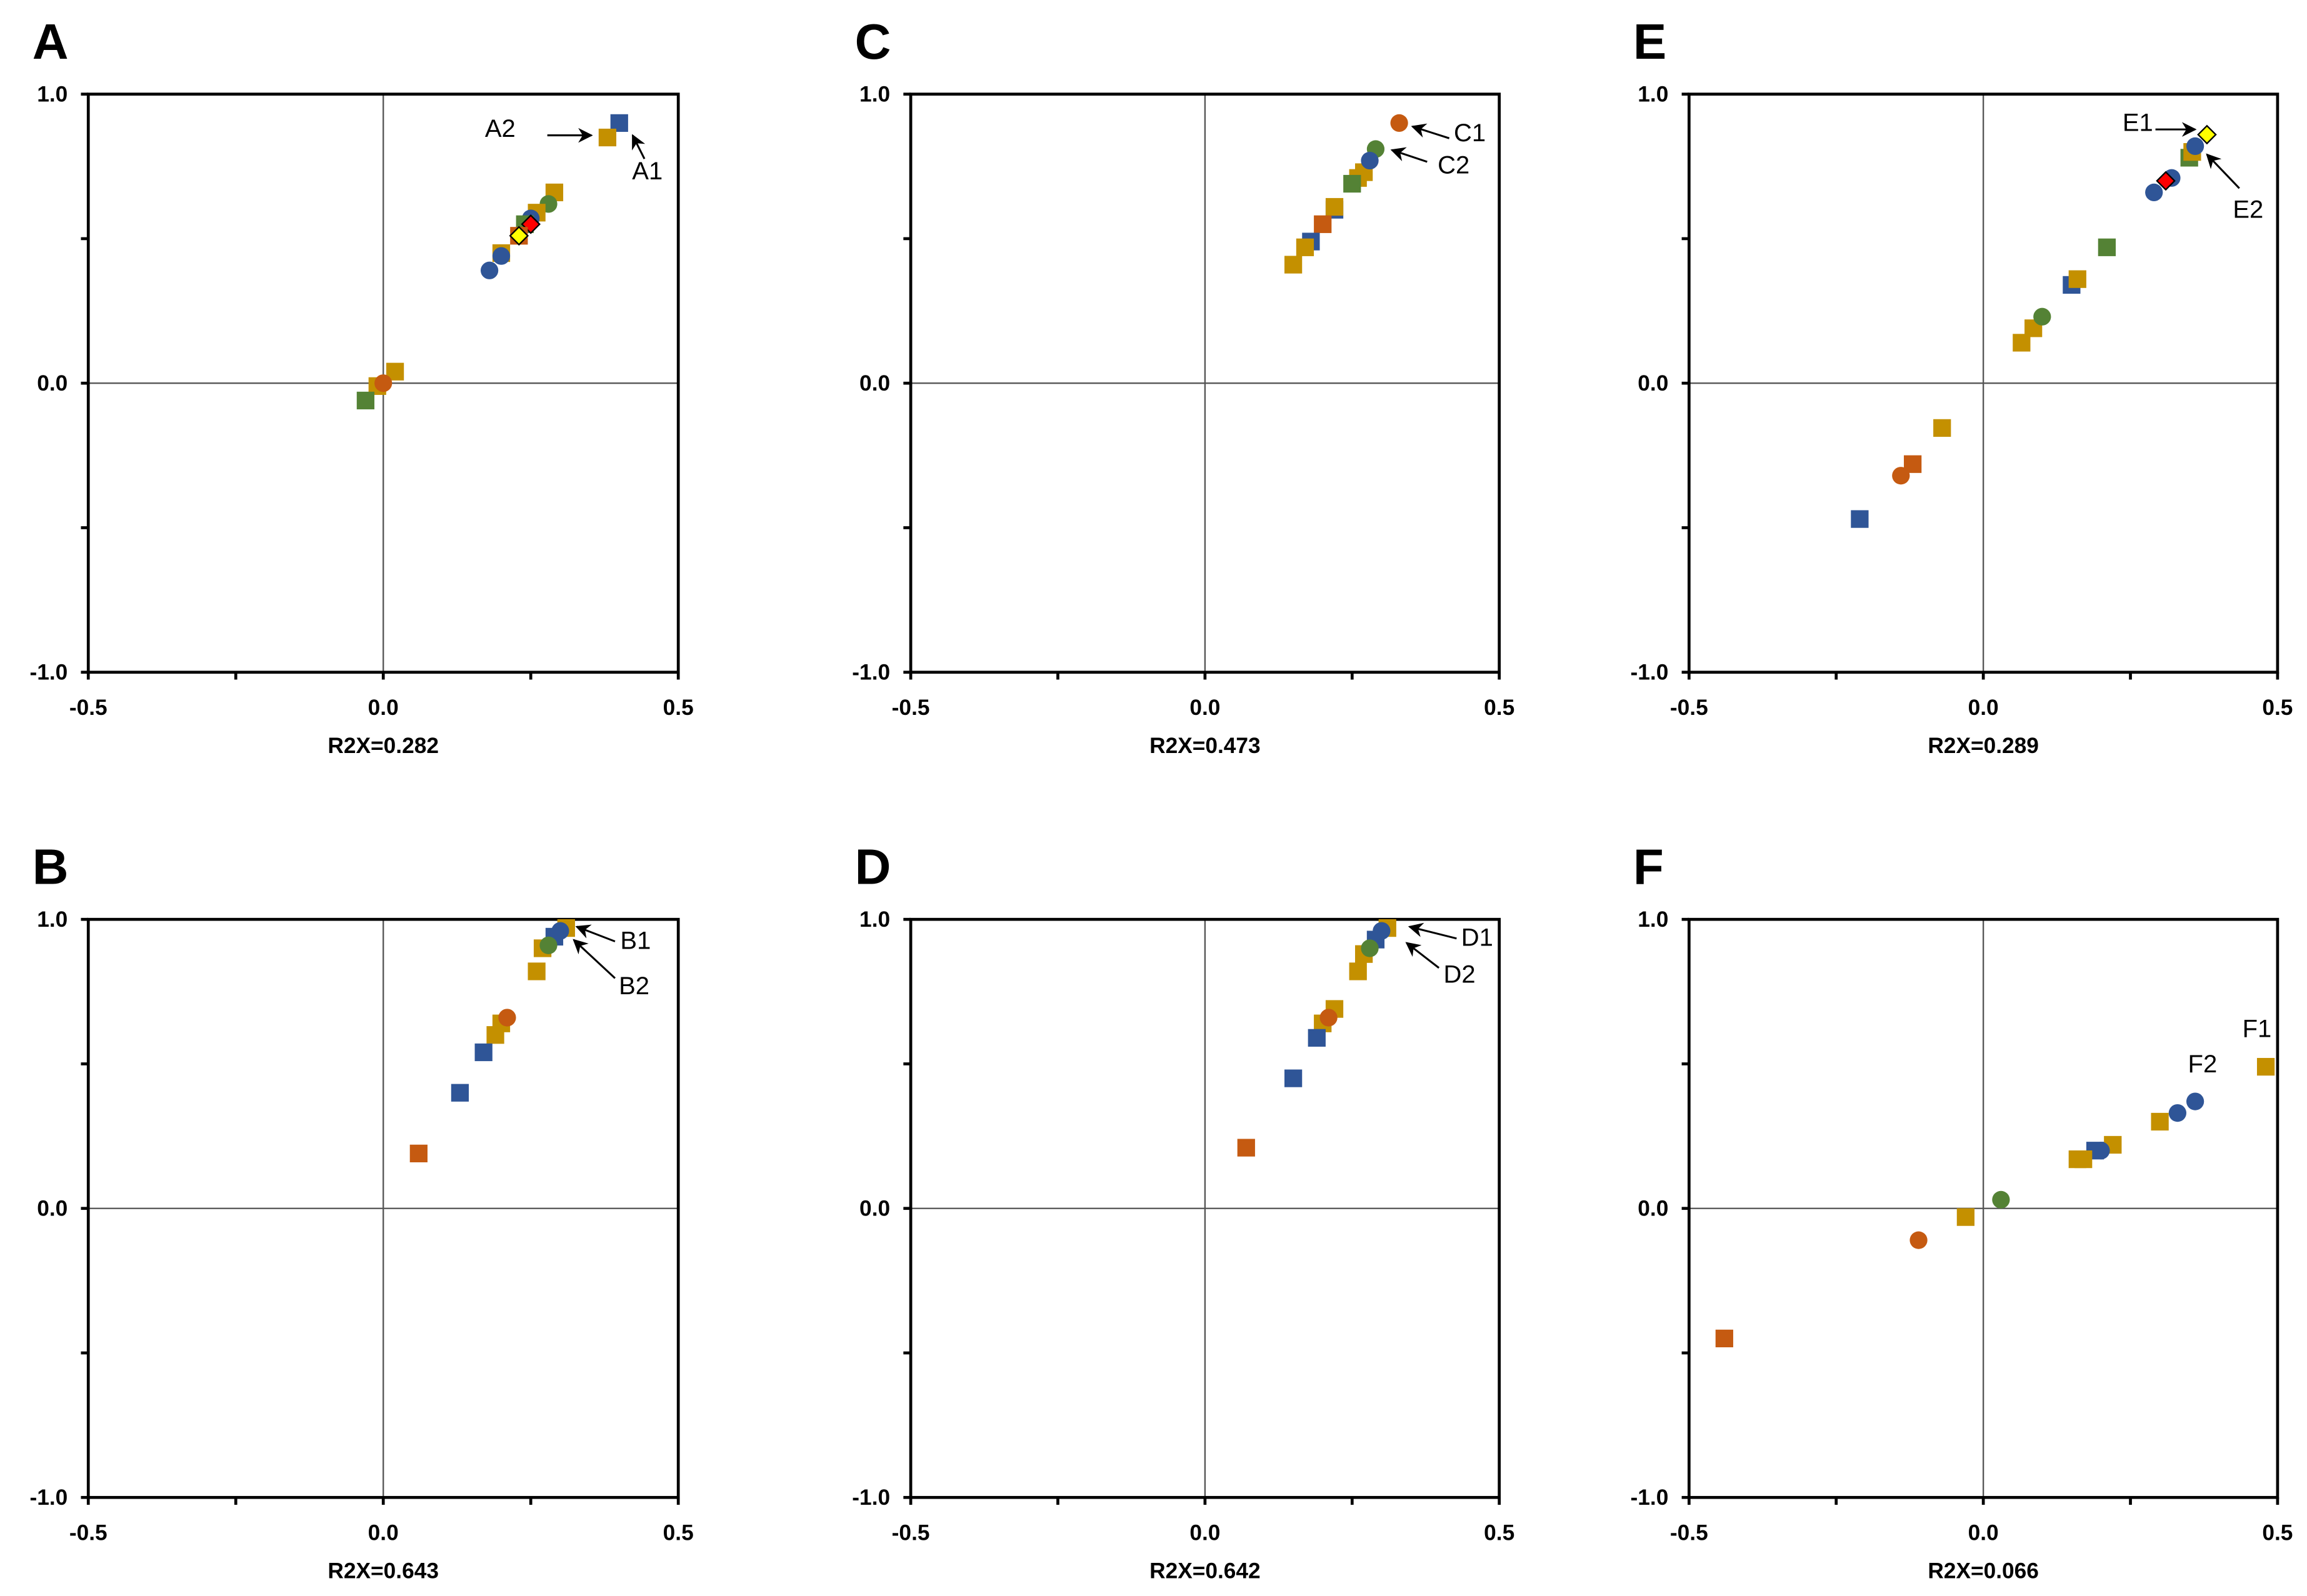 The image size is (2307, 1596). I want to click on panel-d: D -0.5 0.0 0.5 1.0 0.0 -1.0 R2X=0.642 D1 D2, so click(1183, 1211).